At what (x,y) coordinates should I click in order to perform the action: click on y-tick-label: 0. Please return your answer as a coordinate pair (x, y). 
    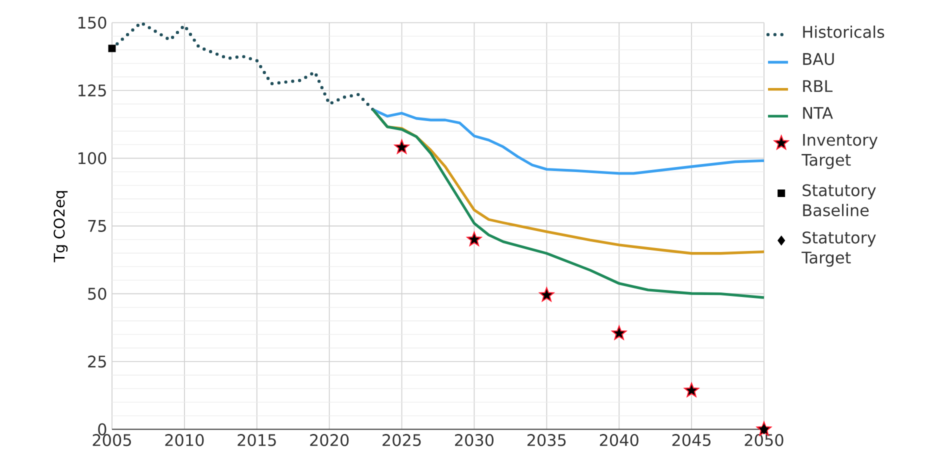
    Looking at the image, I should click on (102, 429).